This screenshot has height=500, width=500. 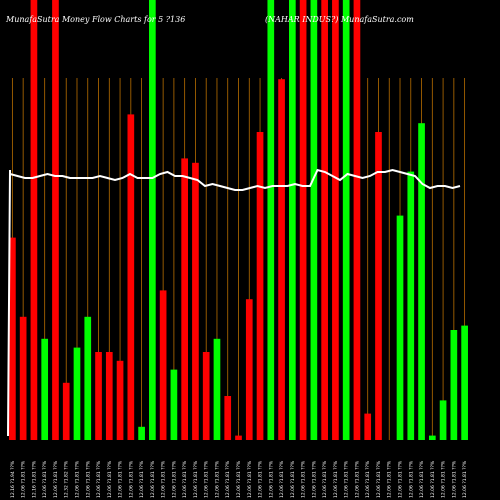 I want to click on x-tick-label: 12.16 ?1.94 ??%, so click(x=13, y=479).